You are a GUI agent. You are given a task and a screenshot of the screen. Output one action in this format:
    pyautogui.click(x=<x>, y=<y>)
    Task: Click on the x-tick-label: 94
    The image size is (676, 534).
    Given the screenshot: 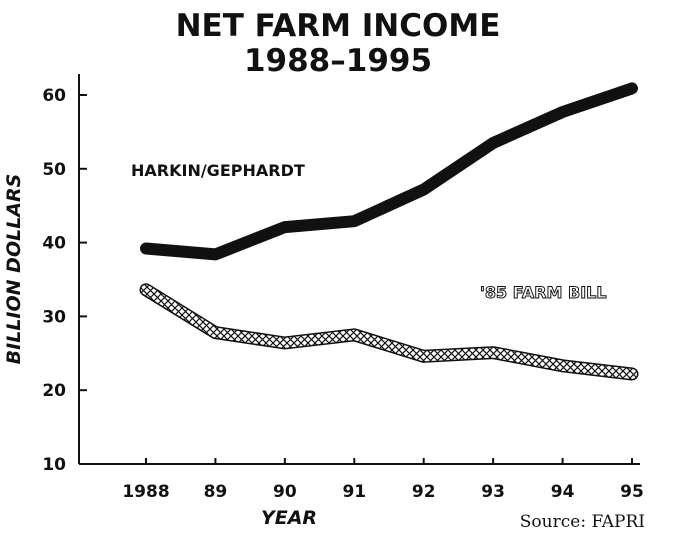 What is the action you would take?
    pyautogui.click(x=563, y=492)
    